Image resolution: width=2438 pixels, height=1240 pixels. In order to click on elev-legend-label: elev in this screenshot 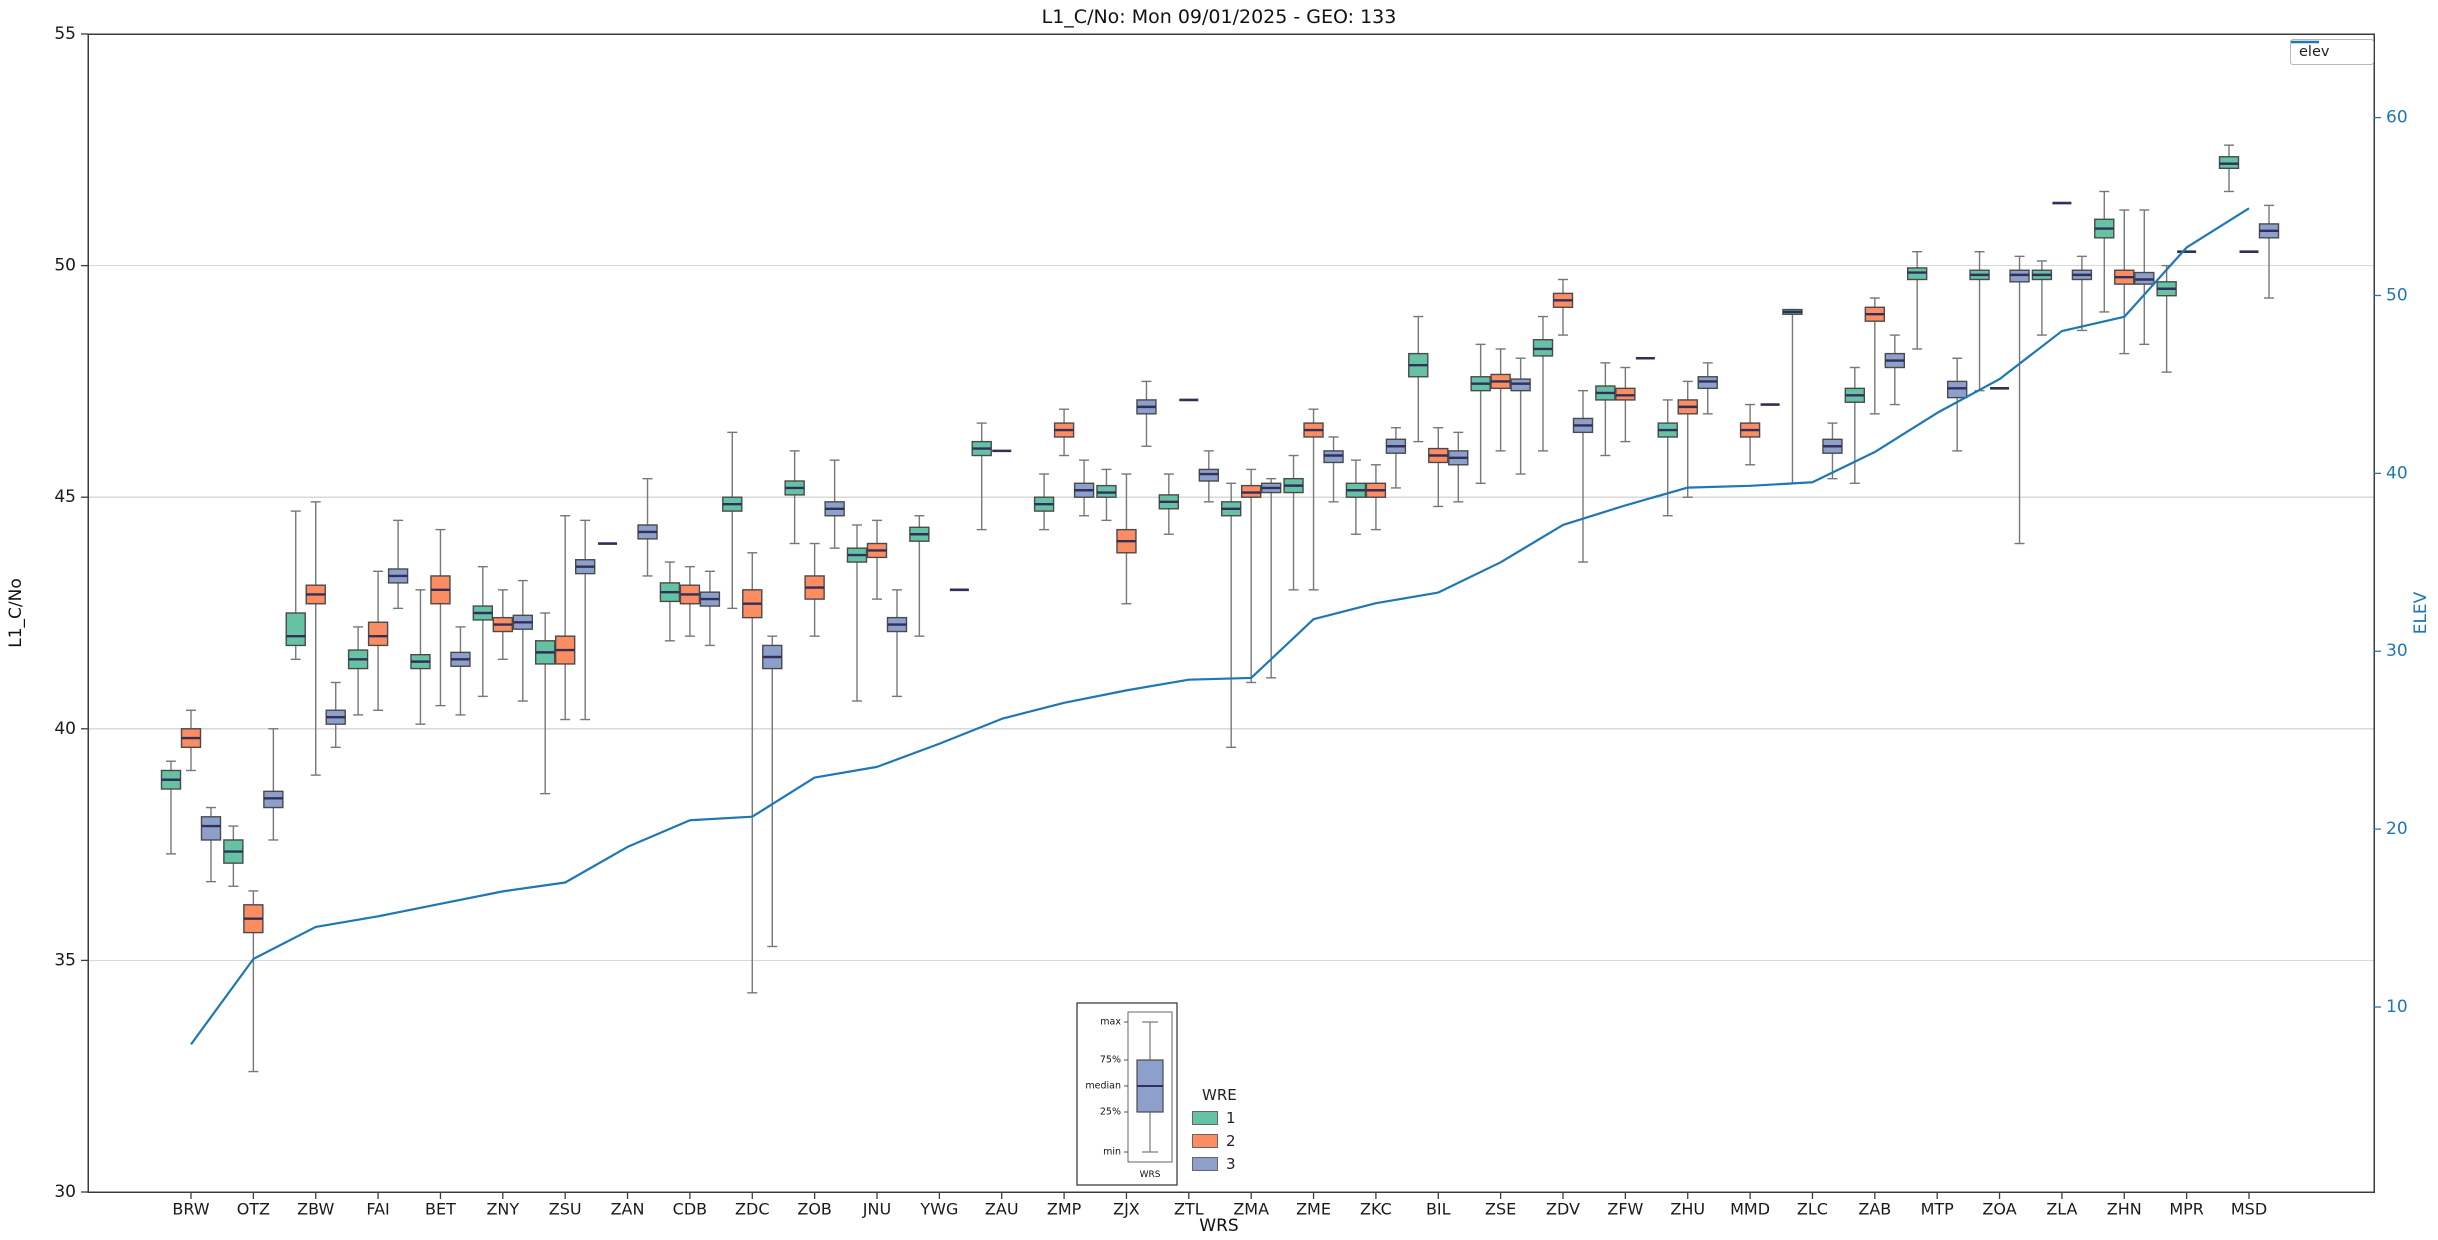, I will do `click(2314, 52)`.